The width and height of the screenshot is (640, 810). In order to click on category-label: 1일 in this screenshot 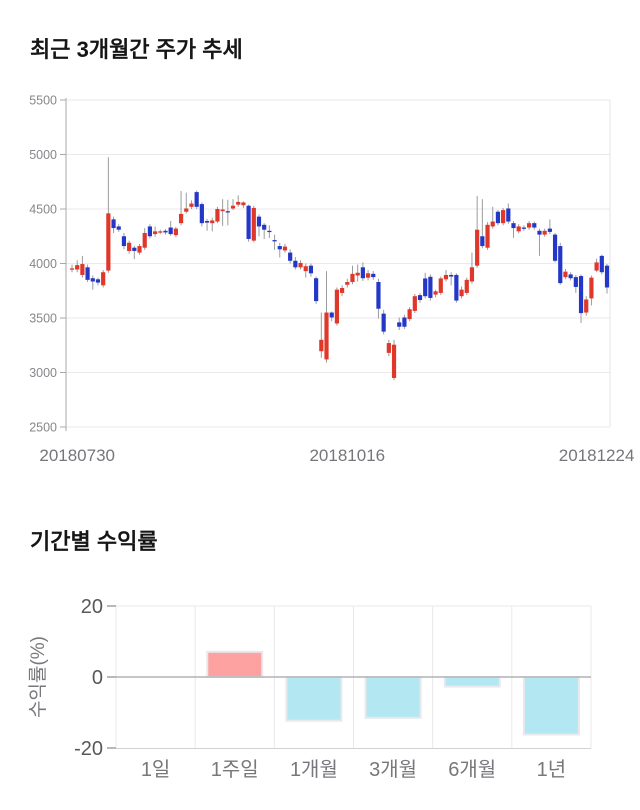, I will do `click(156, 769)`.